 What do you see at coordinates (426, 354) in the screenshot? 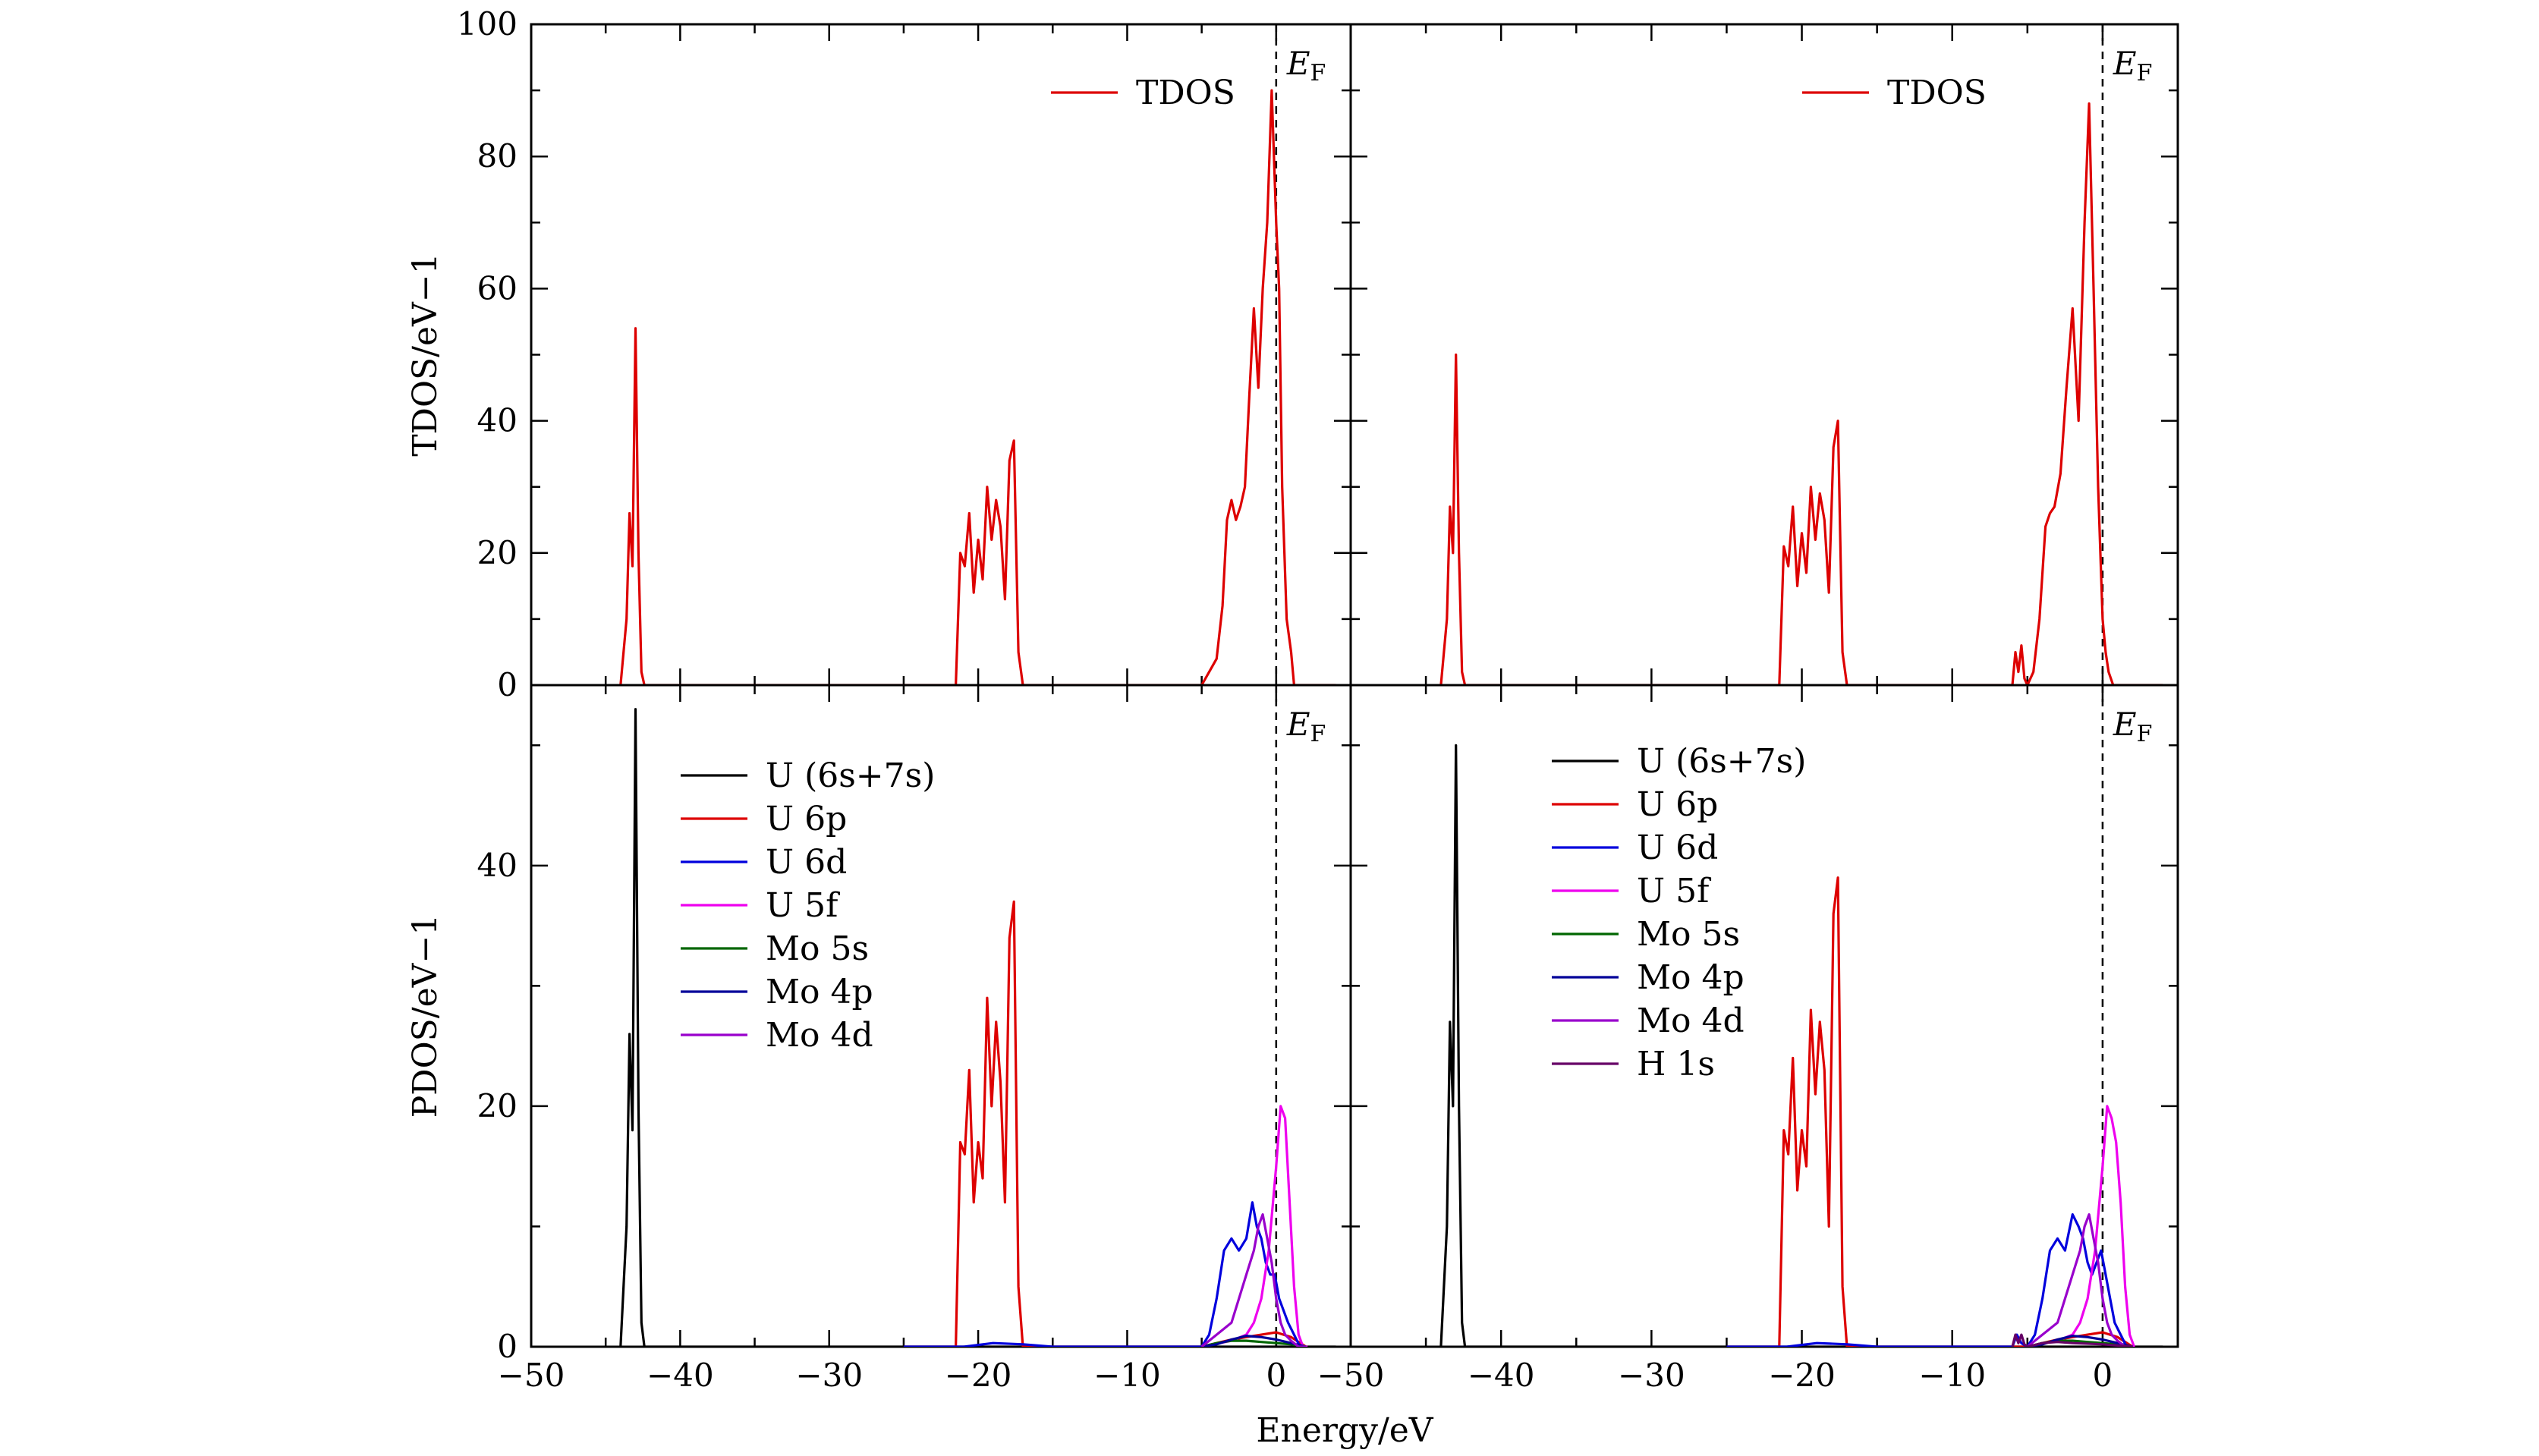
I see `y-axis-label: TDOS/eV−1` at bounding box center [426, 354].